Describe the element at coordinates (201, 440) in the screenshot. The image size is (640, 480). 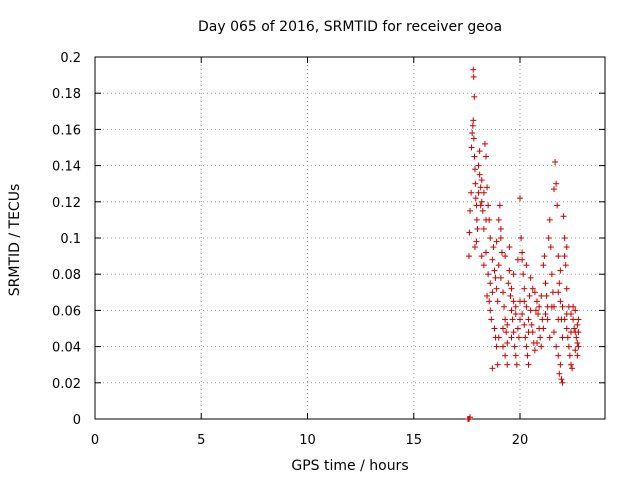
I see `x-tick-label: 5` at that location.